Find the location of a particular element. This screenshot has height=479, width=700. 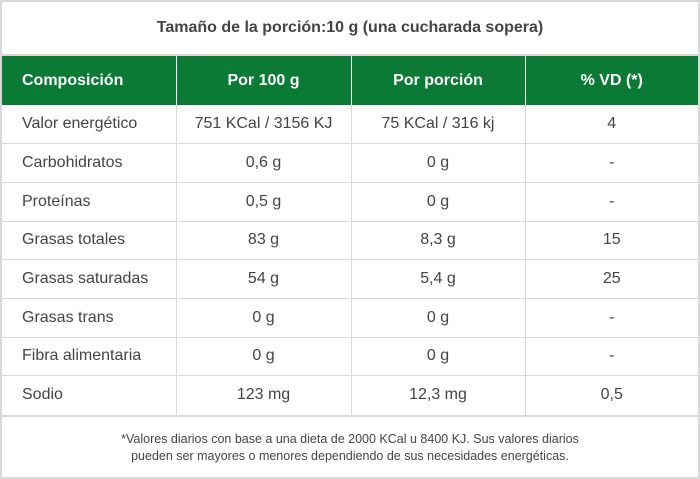

table-row: Sodio 123 mg 12,3 mg 0,5 is located at coordinates (350, 395).